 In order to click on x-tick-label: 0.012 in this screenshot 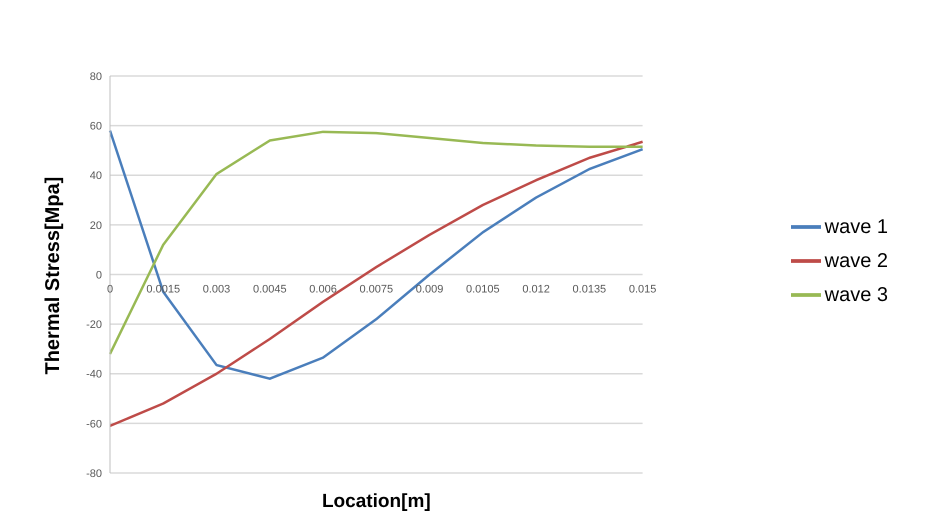, I will do `click(536, 290)`.